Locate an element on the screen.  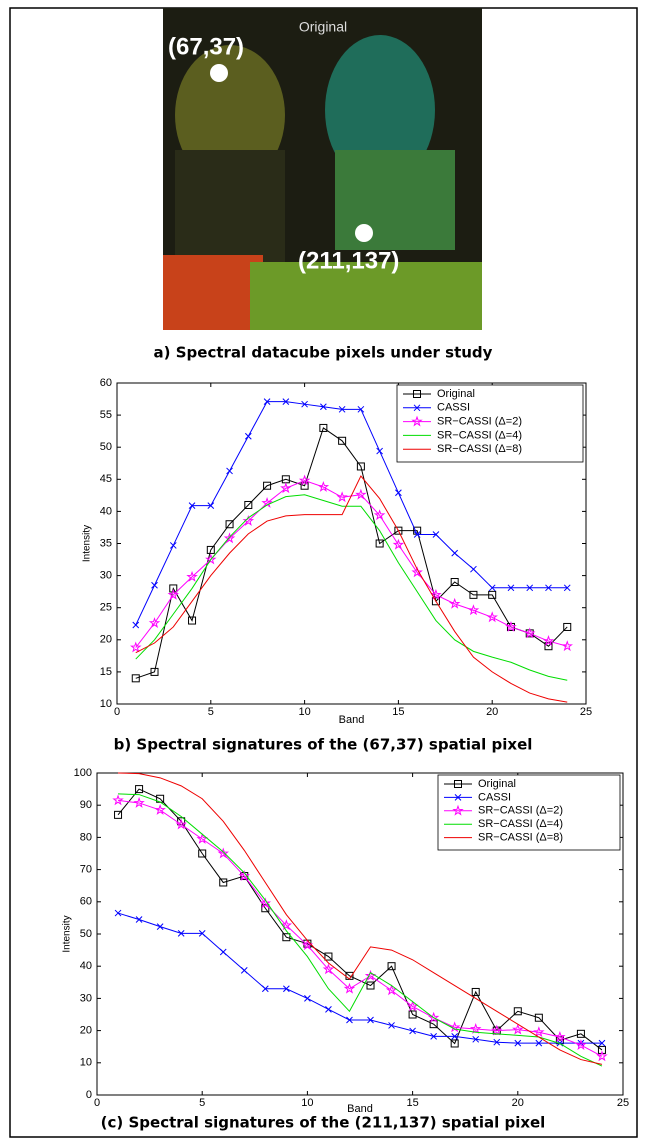
x-tick-label: 25 is located at coordinates (586, 712).